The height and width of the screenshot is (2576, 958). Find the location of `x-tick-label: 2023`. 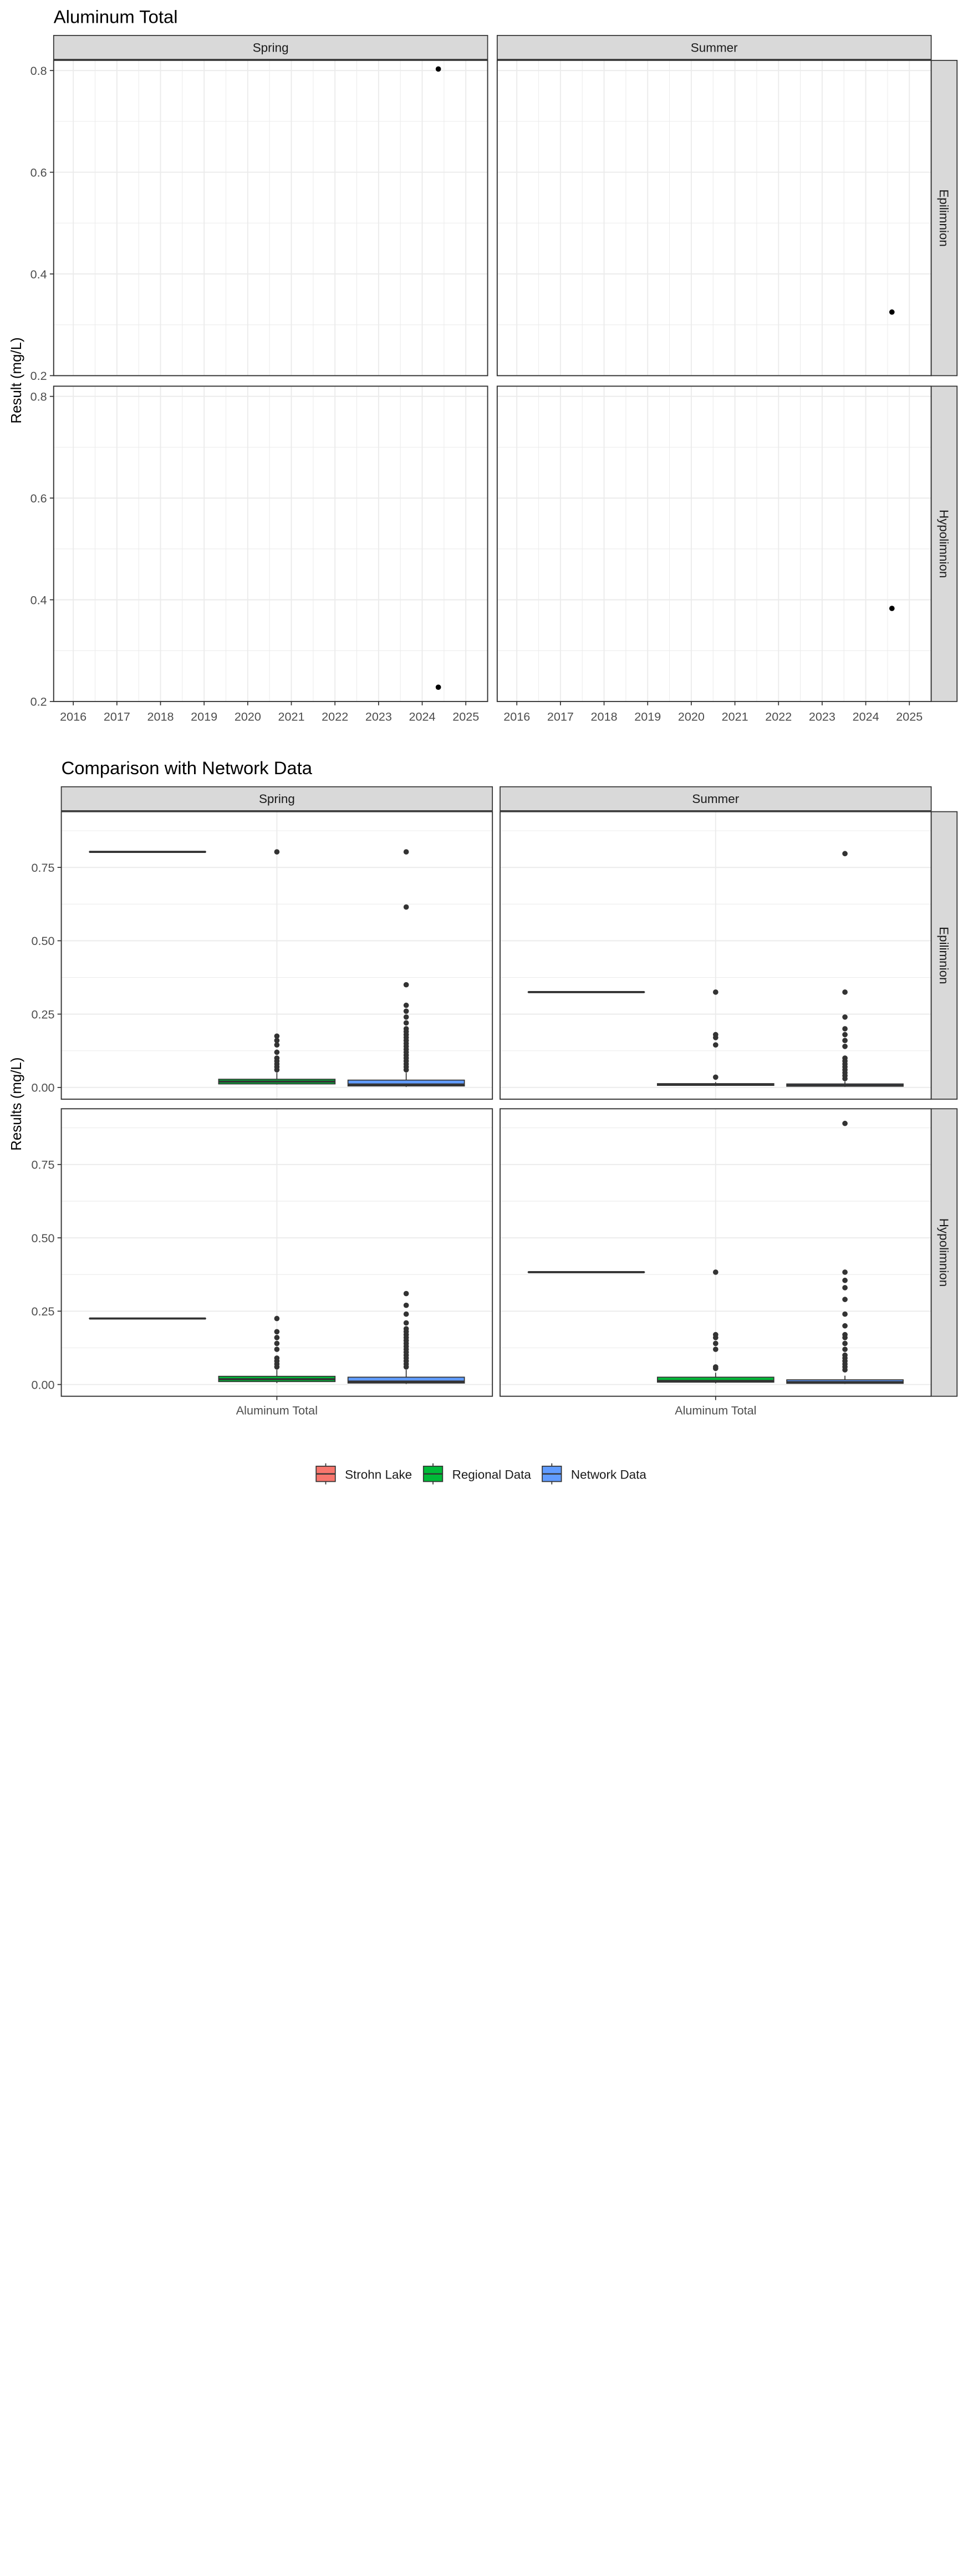

x-tick-label: 2023 is located at coordinates (822, 716).